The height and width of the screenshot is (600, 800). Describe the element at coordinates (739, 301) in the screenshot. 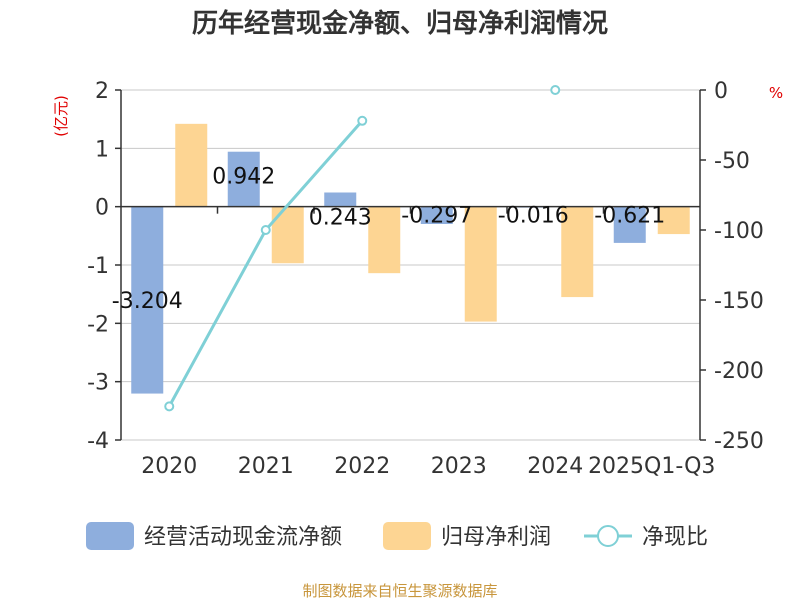

I see `right-tick-label: -150` at that location.